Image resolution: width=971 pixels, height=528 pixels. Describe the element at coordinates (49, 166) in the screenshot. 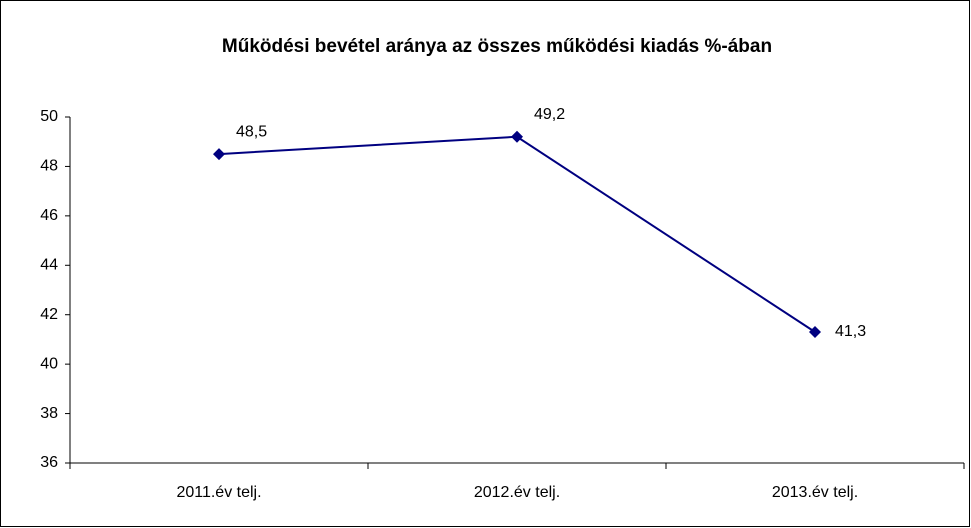

I see `y-tick-label: 48` at that location.